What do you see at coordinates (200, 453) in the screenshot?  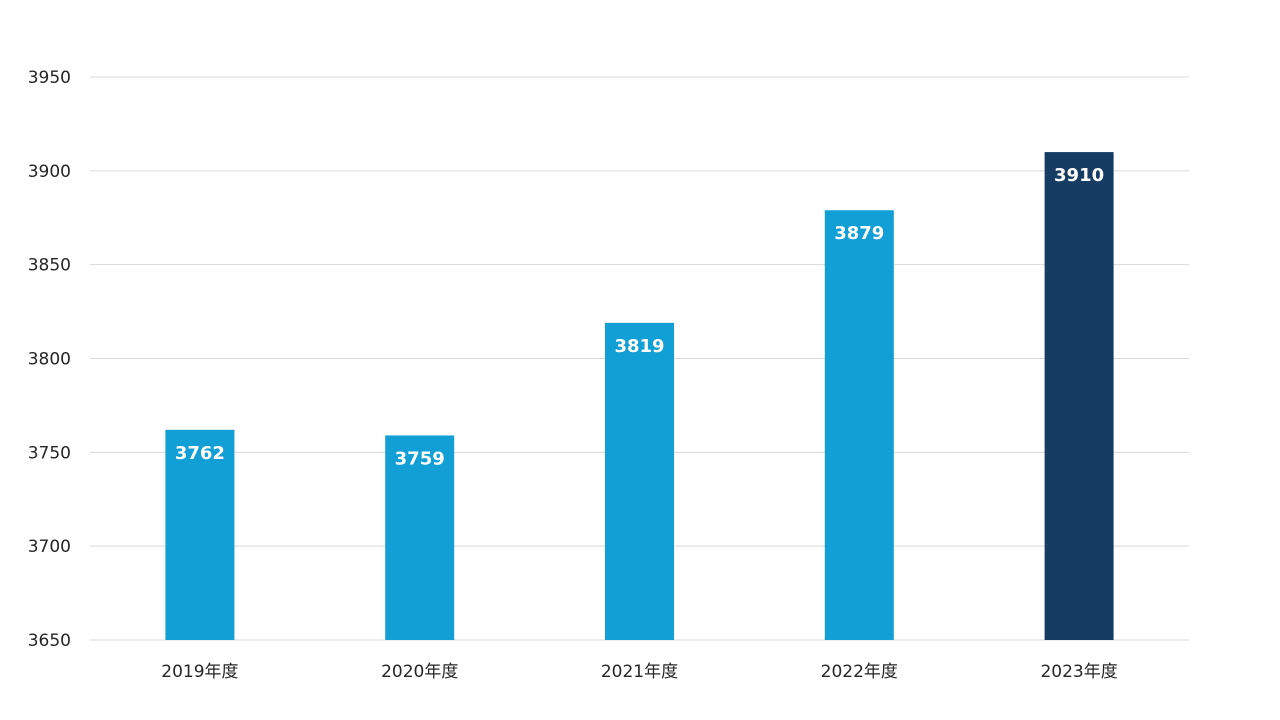 I see `data-label: 3762` at bounding box center [200, 453].